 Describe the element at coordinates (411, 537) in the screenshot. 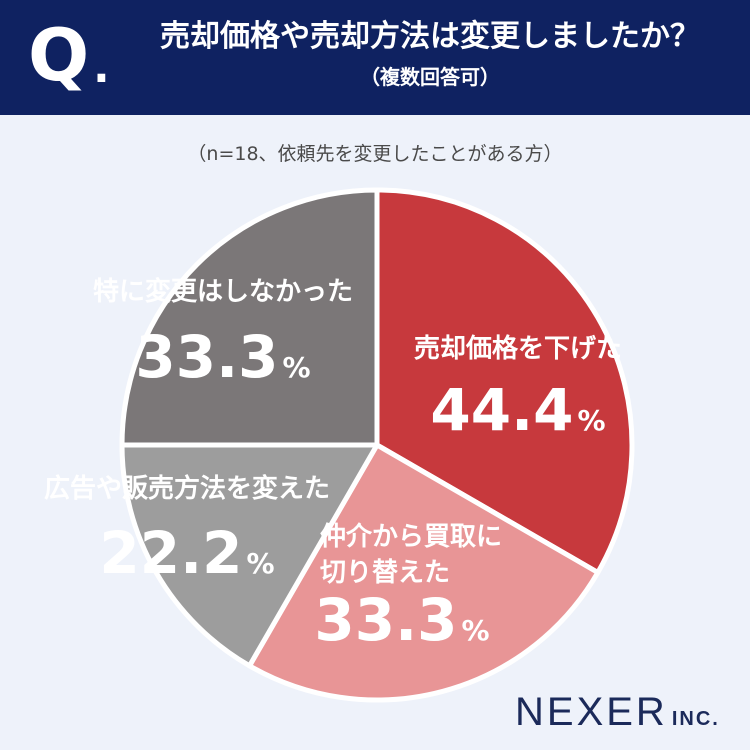

I see `slice-label: 仲介から買取に` at that location.